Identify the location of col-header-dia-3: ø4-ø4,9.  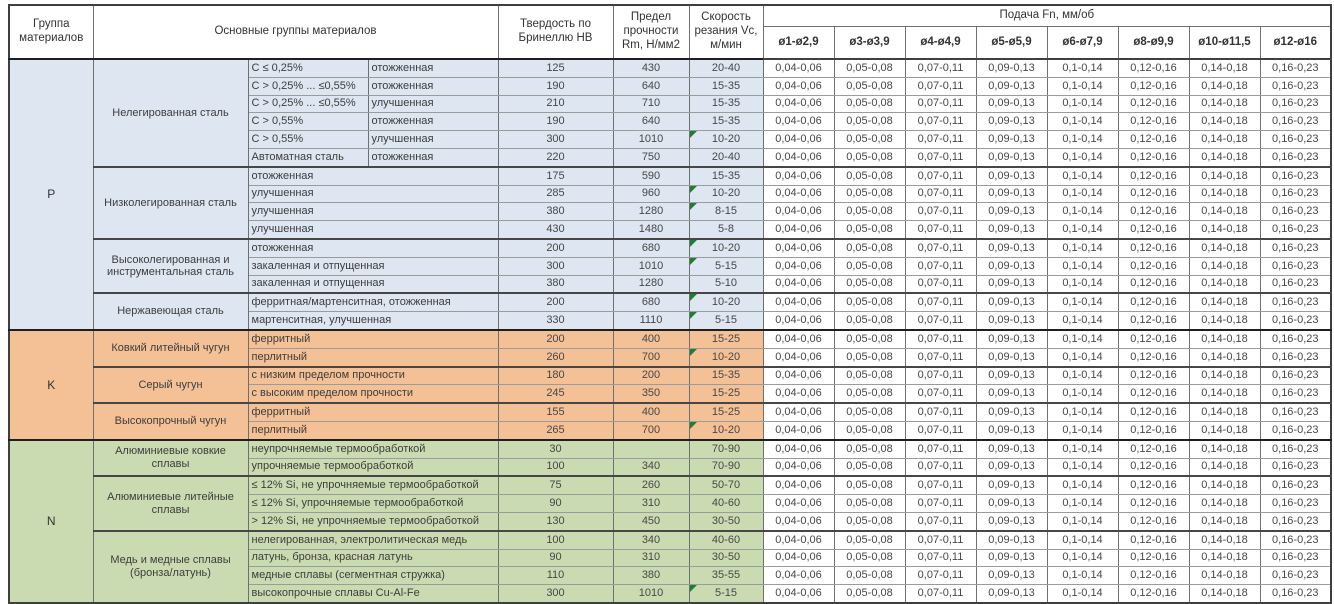
(940, 43).